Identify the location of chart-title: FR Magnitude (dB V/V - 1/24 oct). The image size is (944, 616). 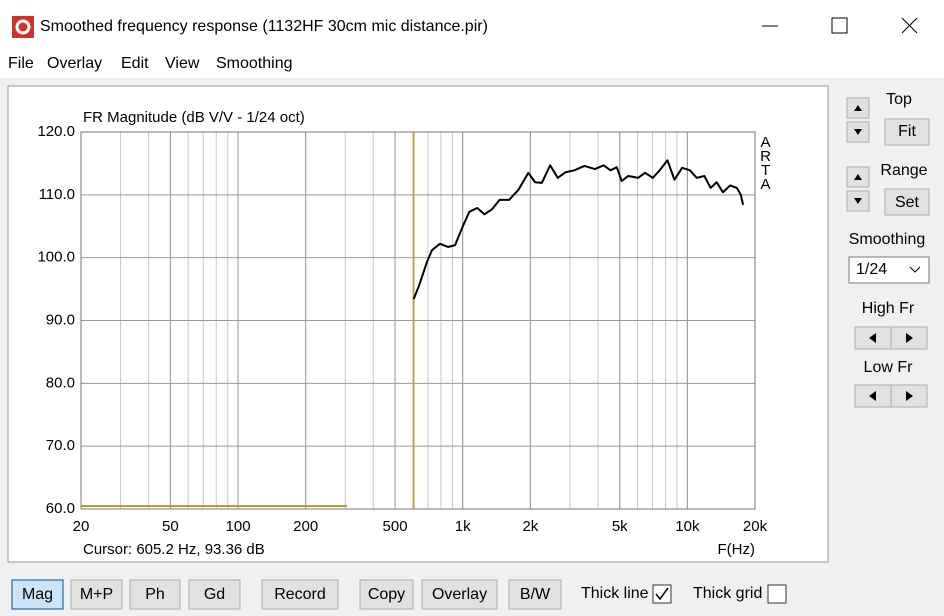
(194, 117).